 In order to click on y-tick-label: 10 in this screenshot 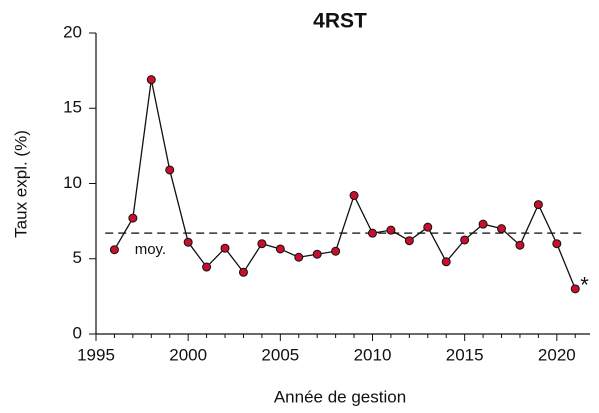, I will do `click(72, 182)`.